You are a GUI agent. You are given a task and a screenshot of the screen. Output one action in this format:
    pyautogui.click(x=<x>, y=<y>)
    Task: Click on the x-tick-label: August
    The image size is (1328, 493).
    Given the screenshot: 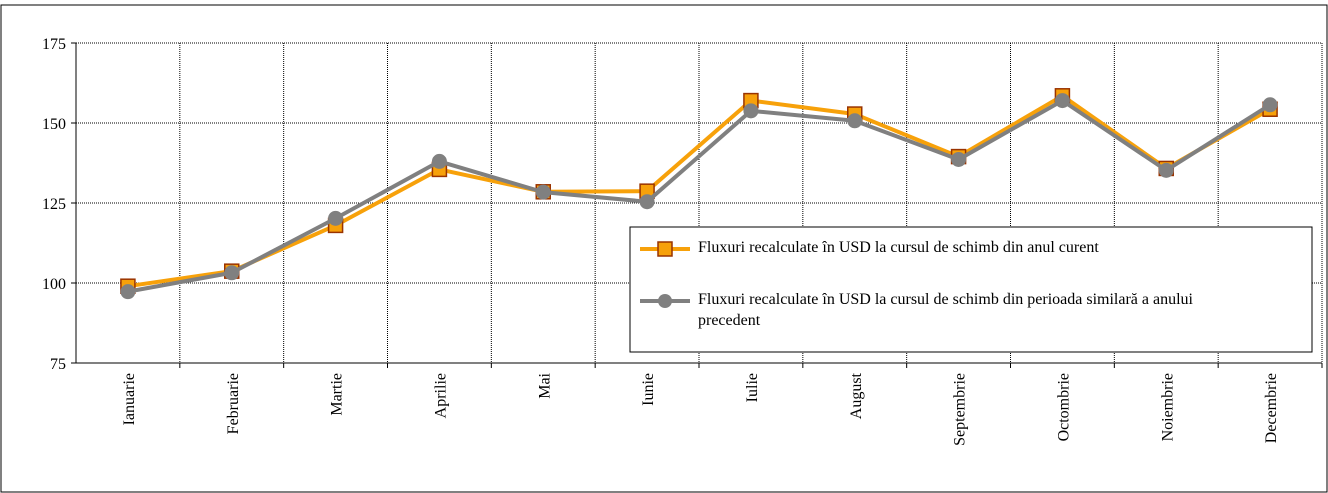 What is the action you would take?
    pyautogui.click(x=856, y=395)
    